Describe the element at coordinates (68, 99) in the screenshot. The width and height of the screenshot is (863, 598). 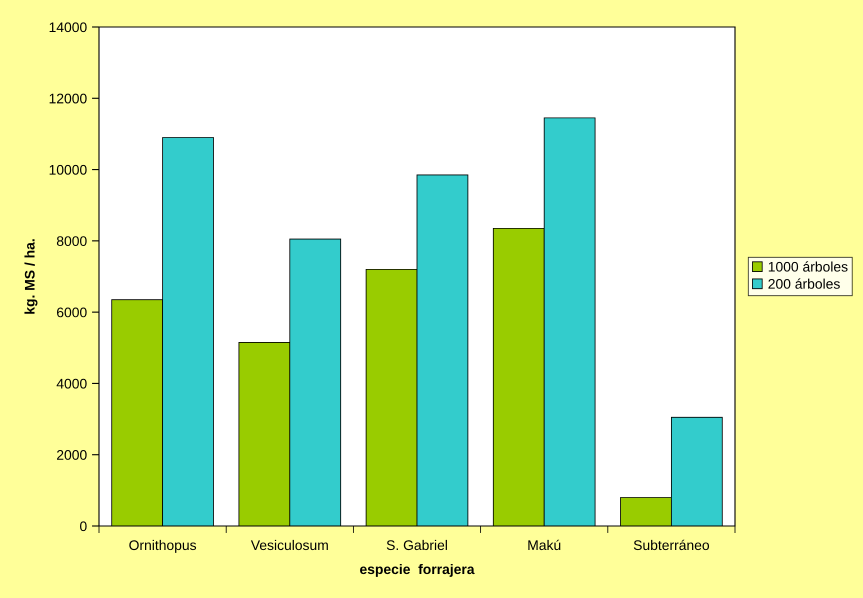
I see `y-tick-label: 12000` at that location.